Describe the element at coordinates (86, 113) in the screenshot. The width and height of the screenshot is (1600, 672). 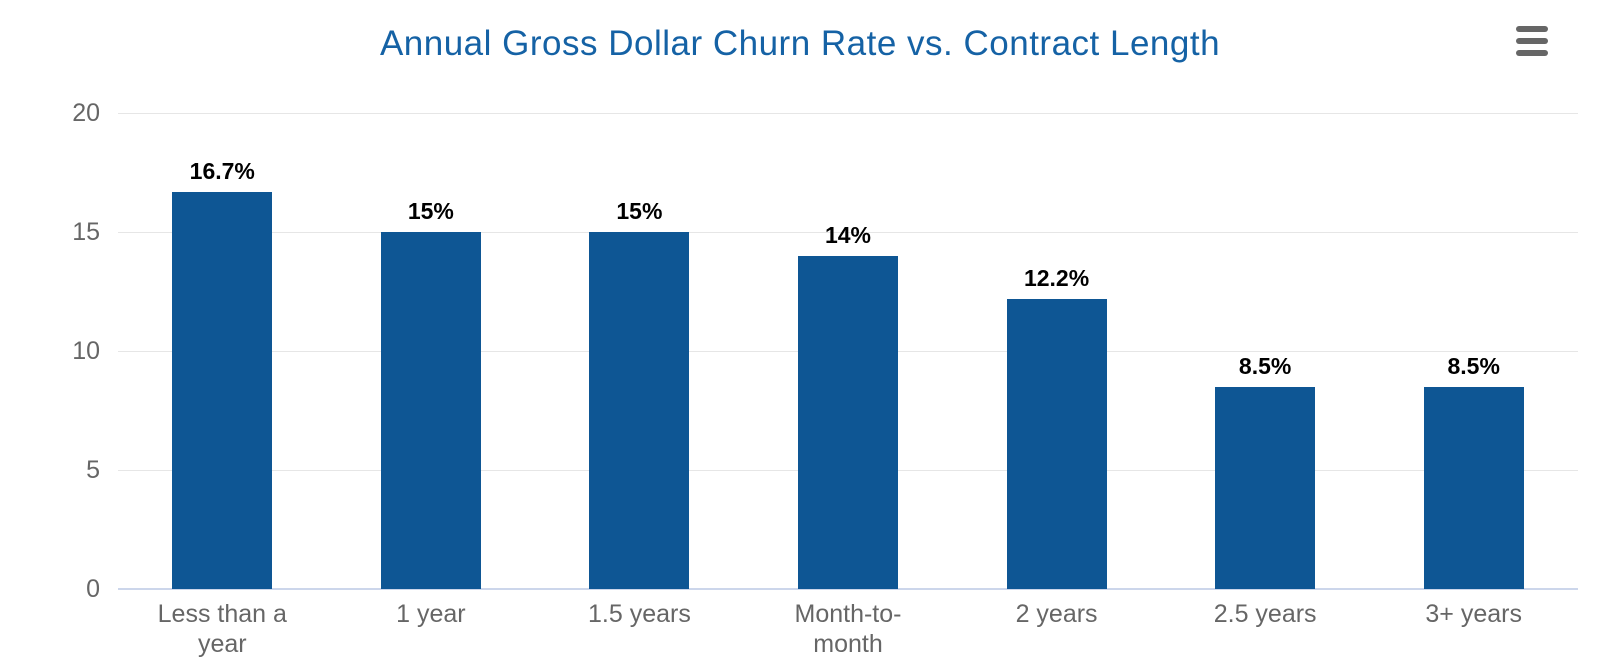
I see `y-axis-tick-label: 20` at that location.